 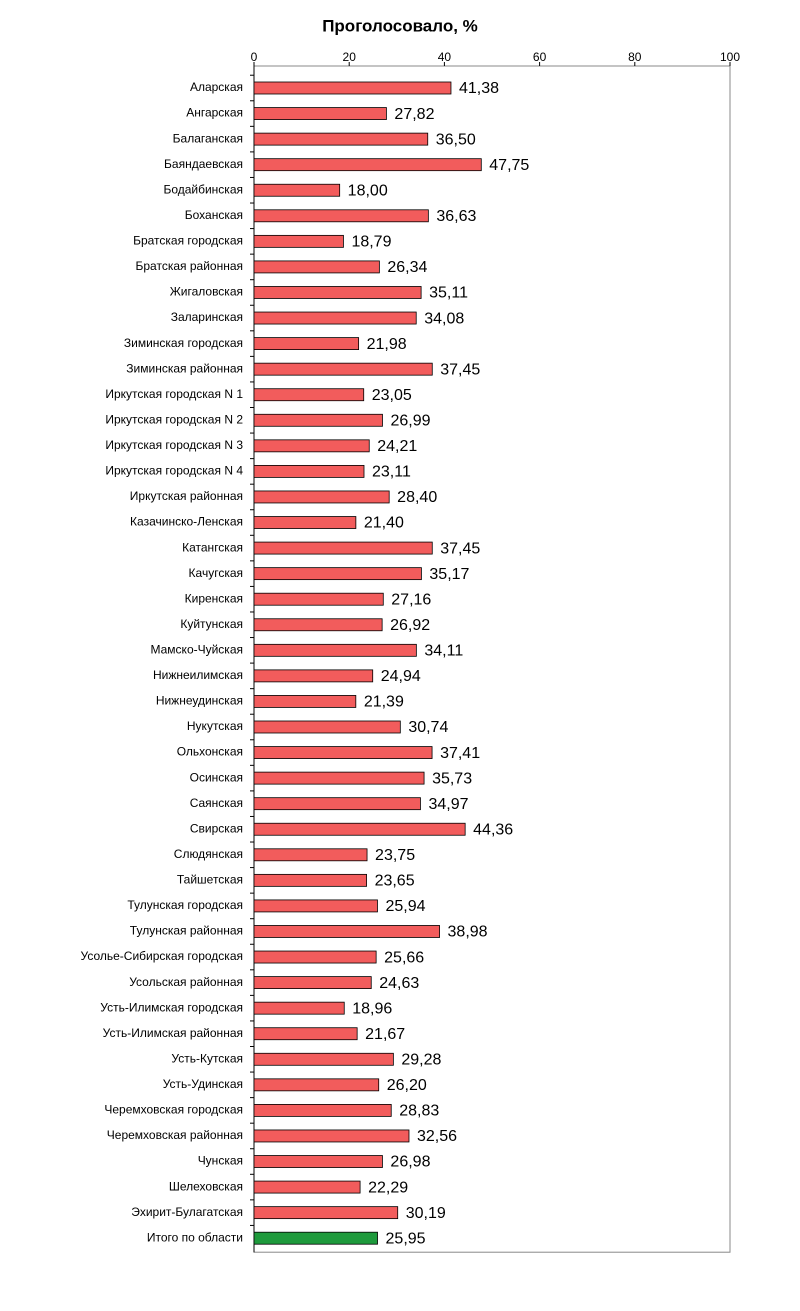 I want to click on category-label: Иркутская городская N 1, so click(x=174, y=394).